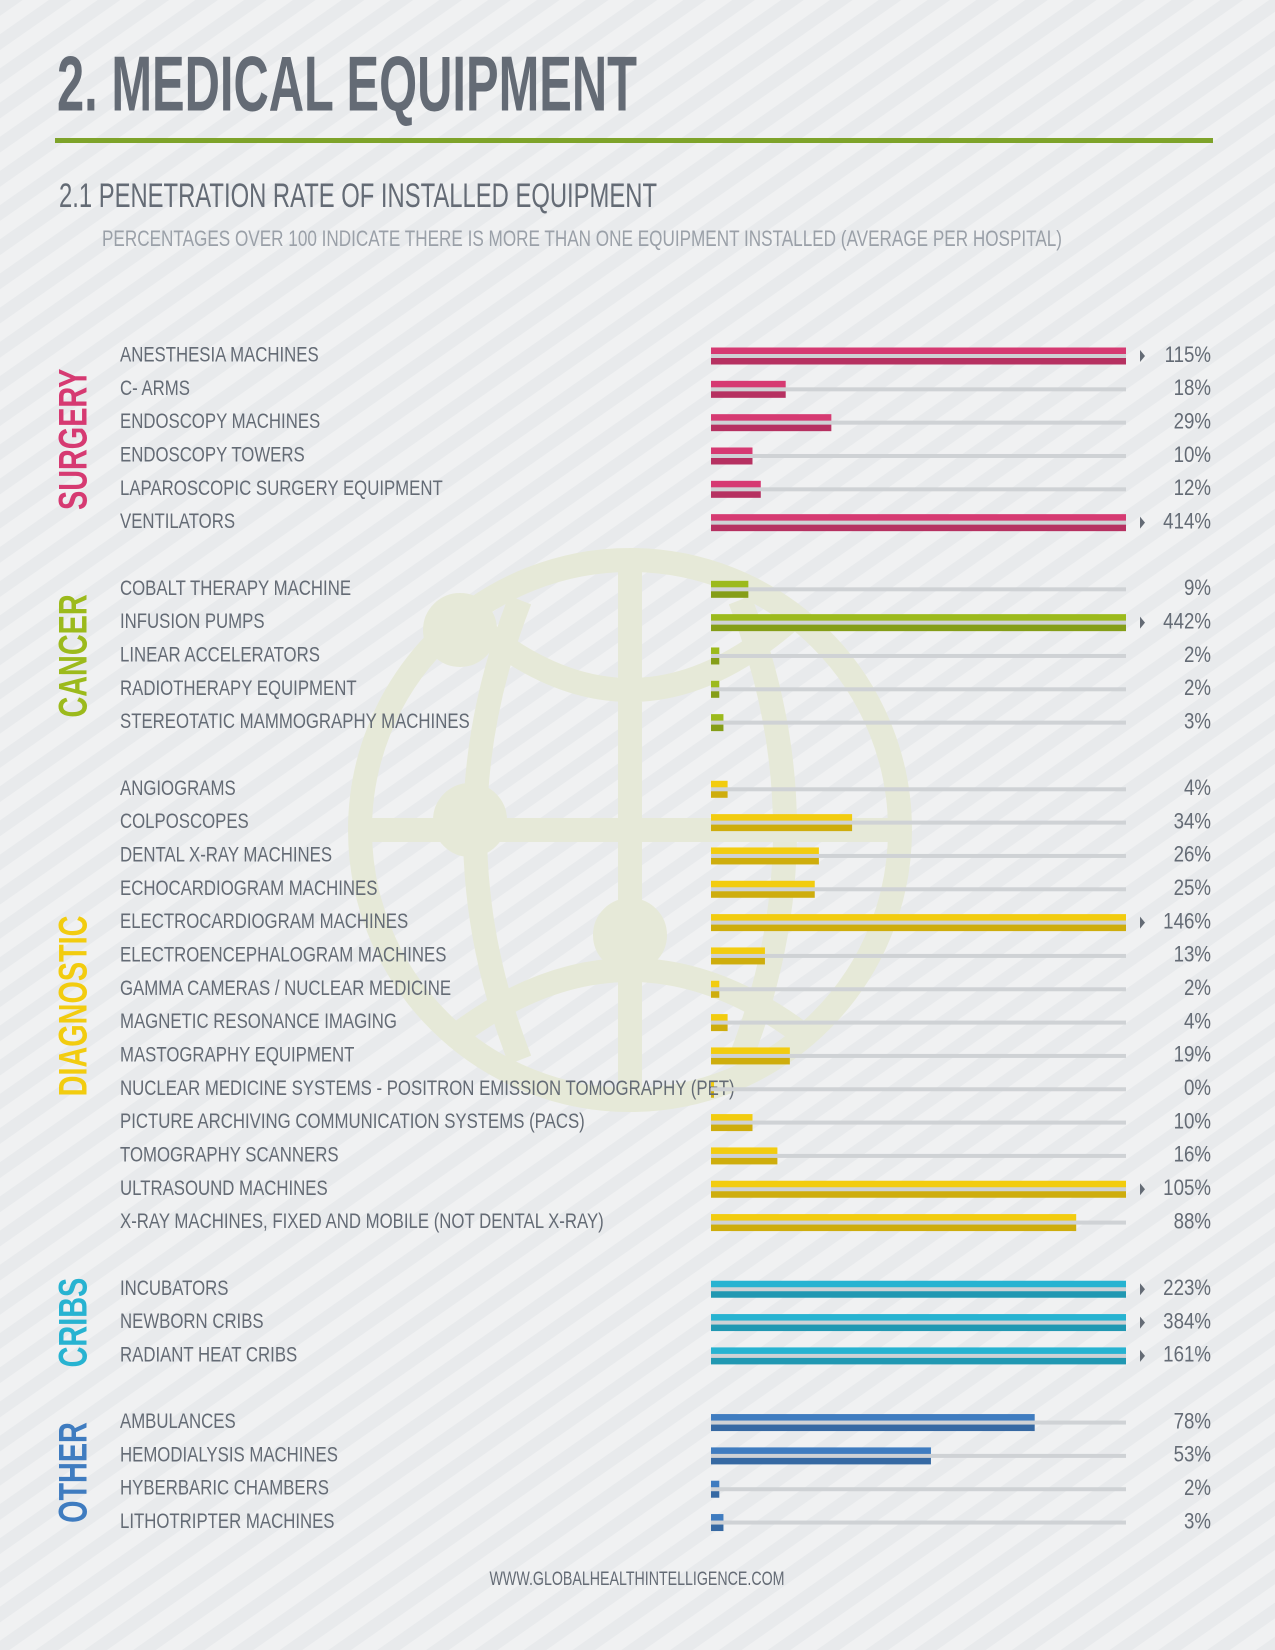  What do you see at coordinates (227, 1521) in the screenshot?
I see `row-label: LITHOTRIPTER MACHINES` at bounding box center [227, 1521].